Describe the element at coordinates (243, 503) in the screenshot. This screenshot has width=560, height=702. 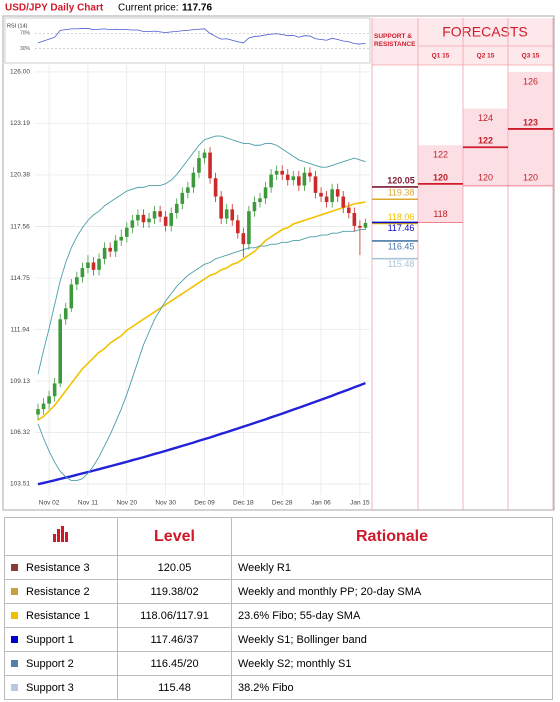
I see `x-tick-label: Dec 18` at that location.